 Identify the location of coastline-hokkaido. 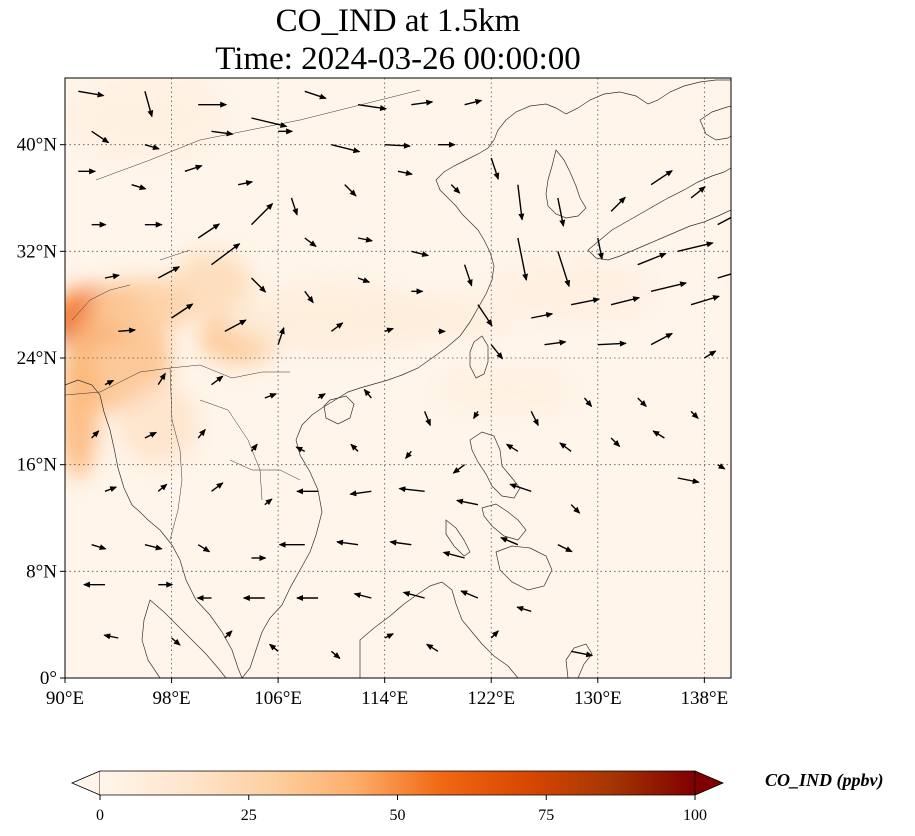
(715, 123).